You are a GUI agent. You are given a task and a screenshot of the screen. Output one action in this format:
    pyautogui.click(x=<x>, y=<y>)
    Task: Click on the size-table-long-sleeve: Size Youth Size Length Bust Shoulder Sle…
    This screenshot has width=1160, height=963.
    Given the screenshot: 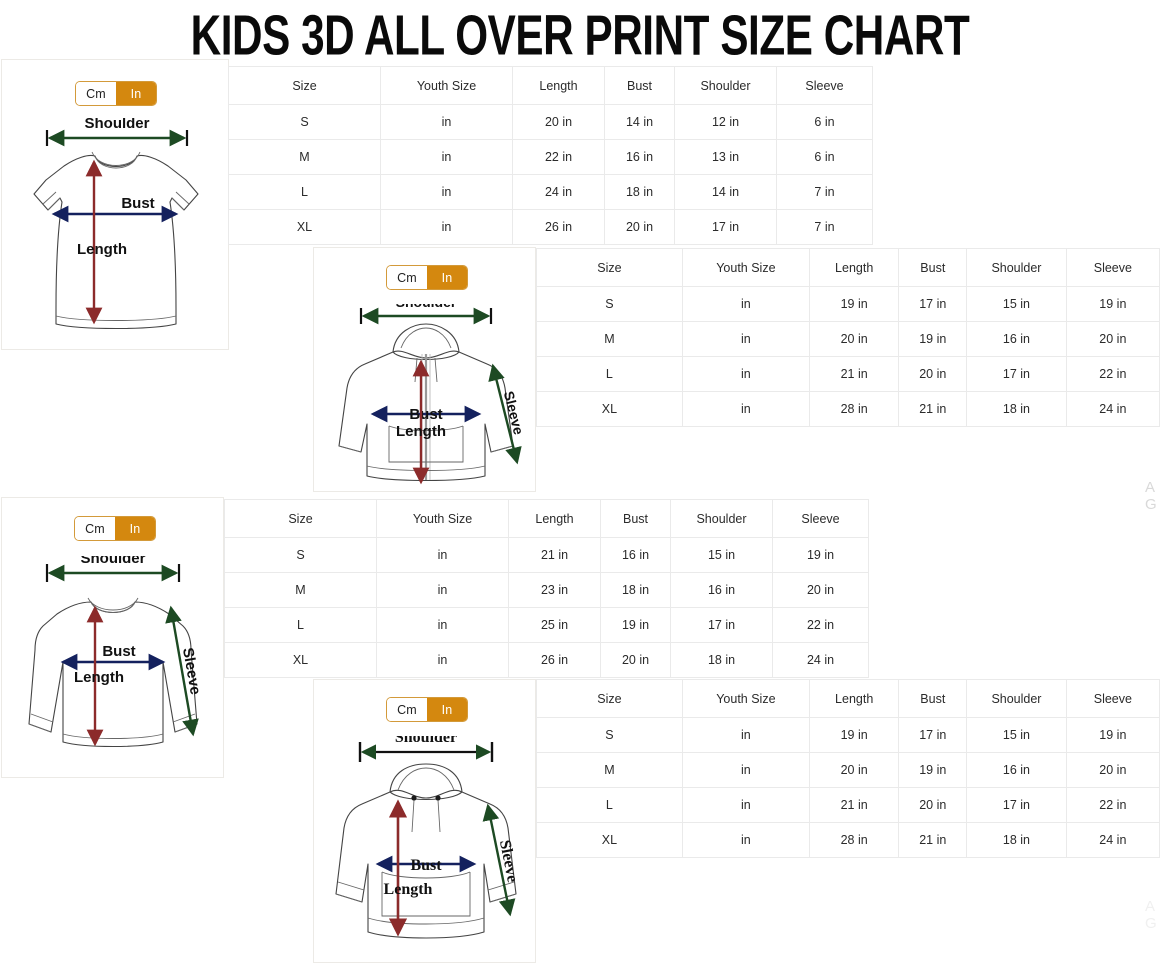 What is the action you would take?
    pyautogui.click(x=546, y=588)
    